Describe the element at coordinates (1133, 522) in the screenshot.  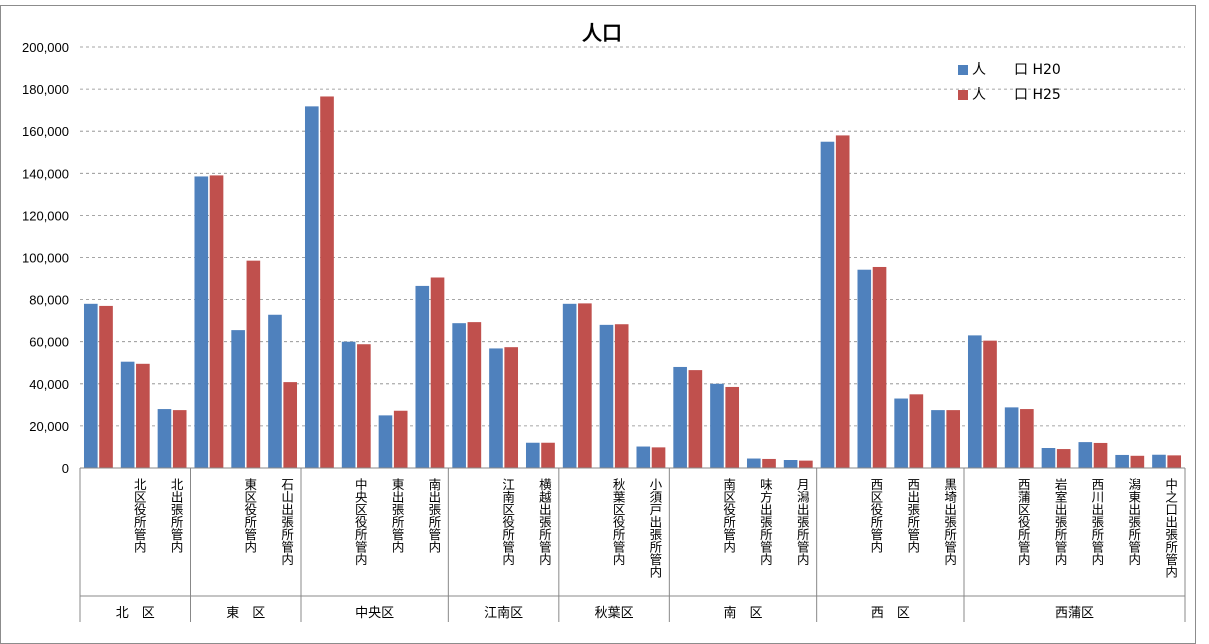
I see `category-label: 潟東出張所管内` at that location.